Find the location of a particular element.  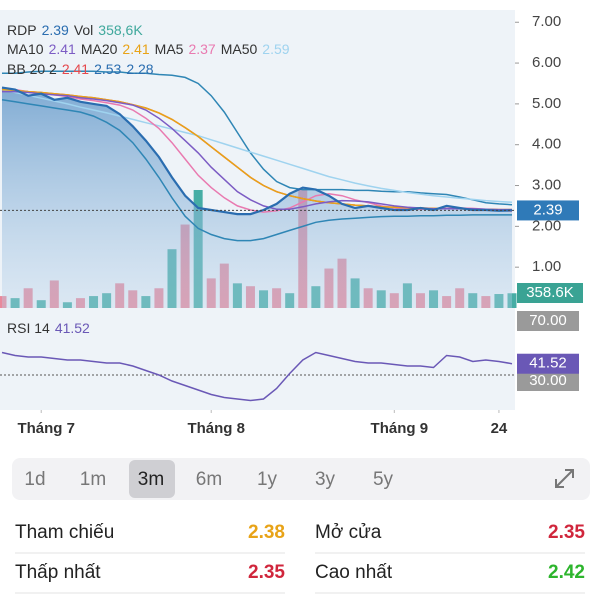

legend-text: MA5 is located at coordinates (169, 49).